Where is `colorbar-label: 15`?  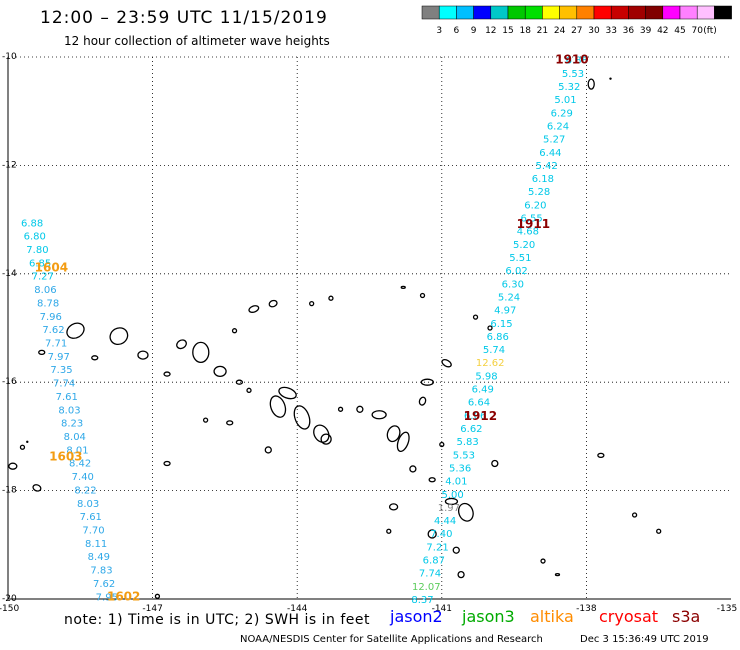
colorbar-label: 15 is located at coordinates (507, 31).